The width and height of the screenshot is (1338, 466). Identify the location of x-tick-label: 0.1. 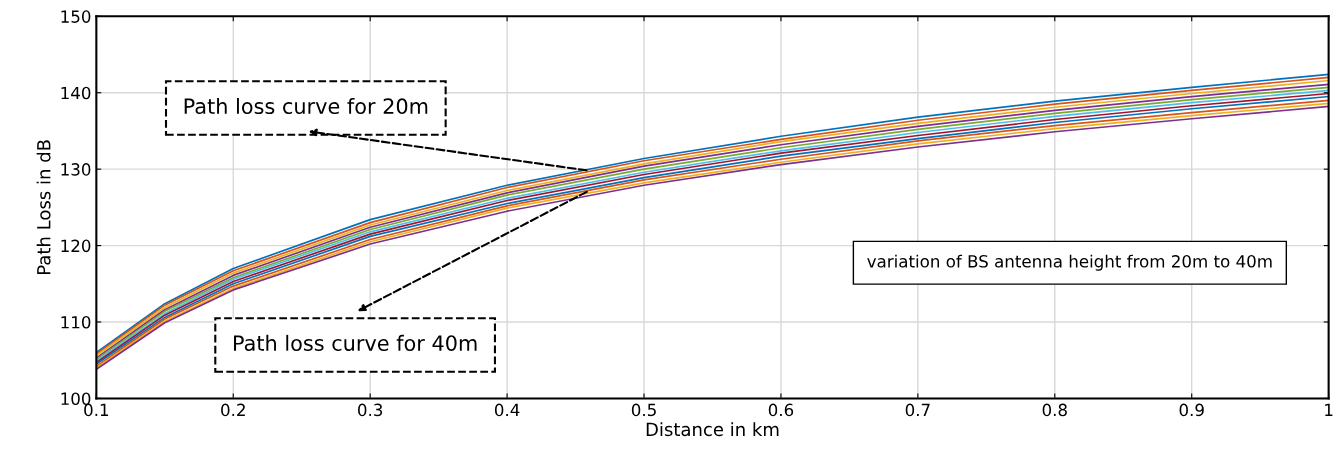
(96, 410).